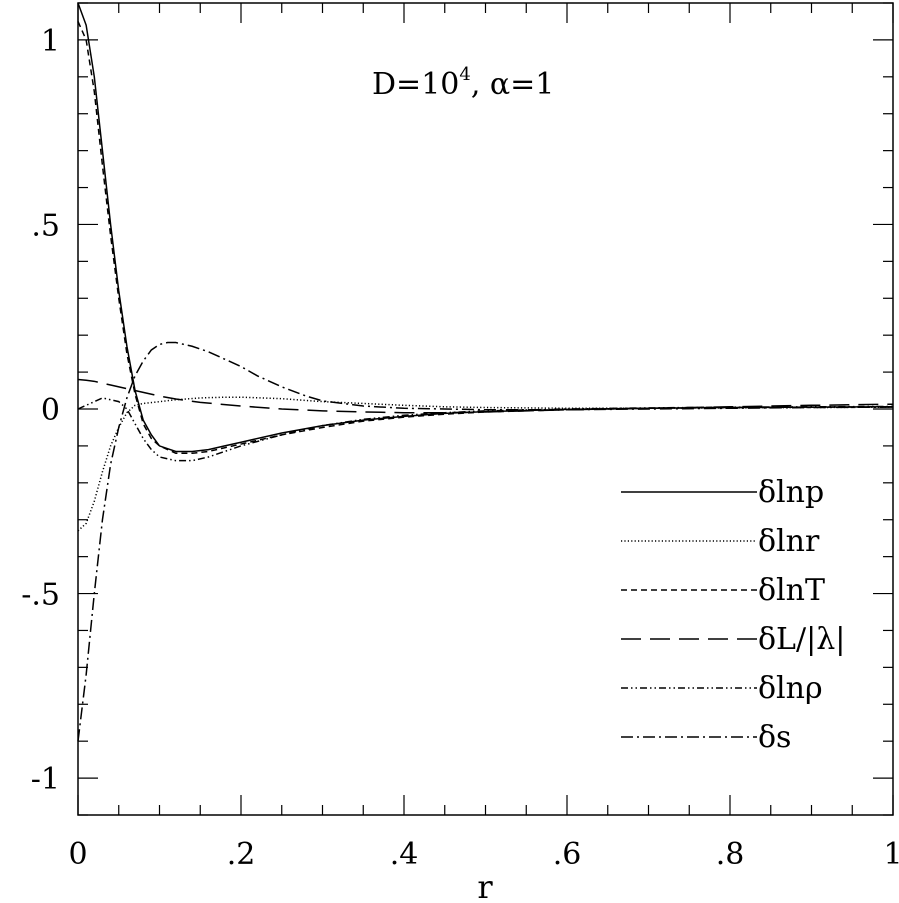 This screenshot has height=903, width=899. I want to click on x-axis-title: r, so click(485, 885).